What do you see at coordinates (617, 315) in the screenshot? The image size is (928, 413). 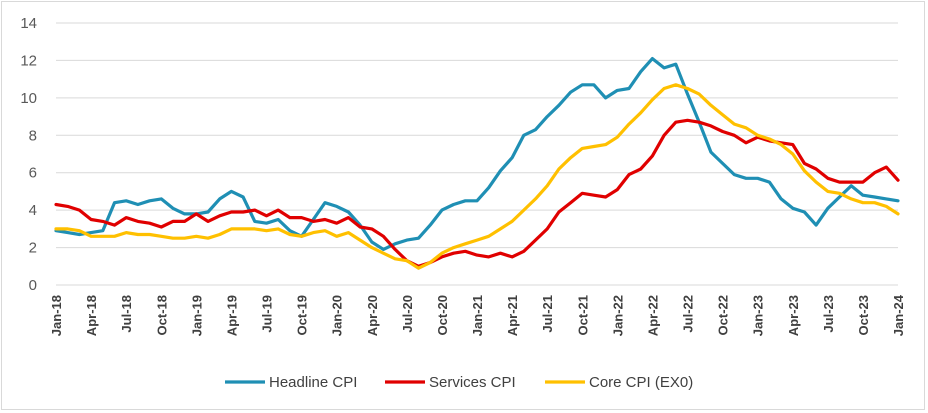 I see `x-tick-label: Jan-22` at bounding box center [617, 315].